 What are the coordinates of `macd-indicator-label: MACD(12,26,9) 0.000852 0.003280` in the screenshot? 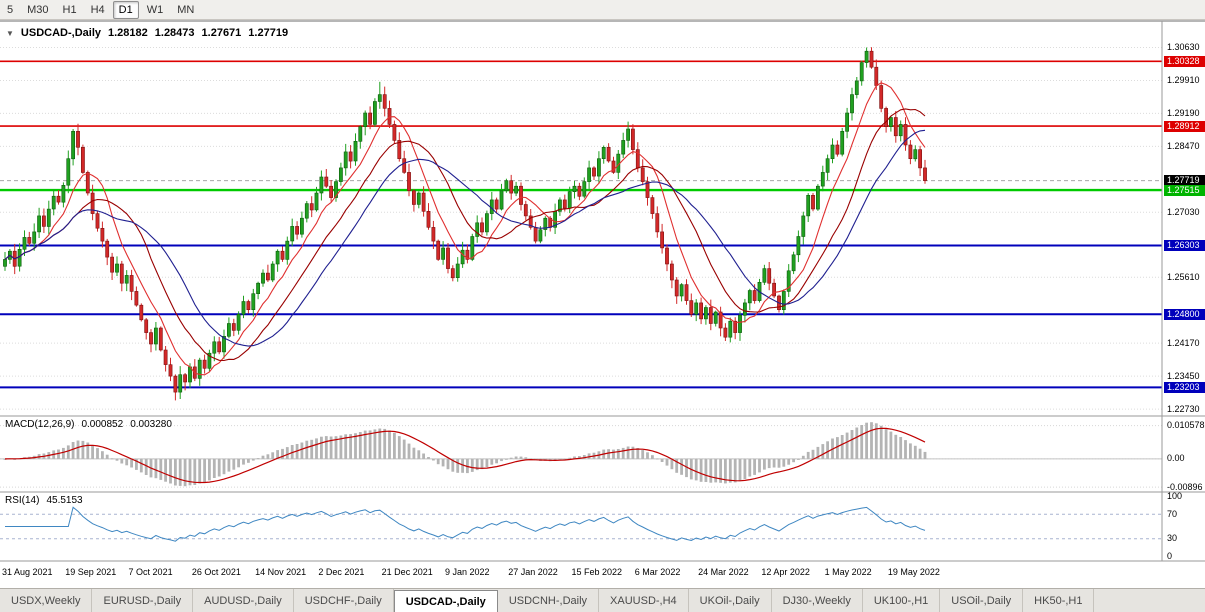 It's located at (88, 424).